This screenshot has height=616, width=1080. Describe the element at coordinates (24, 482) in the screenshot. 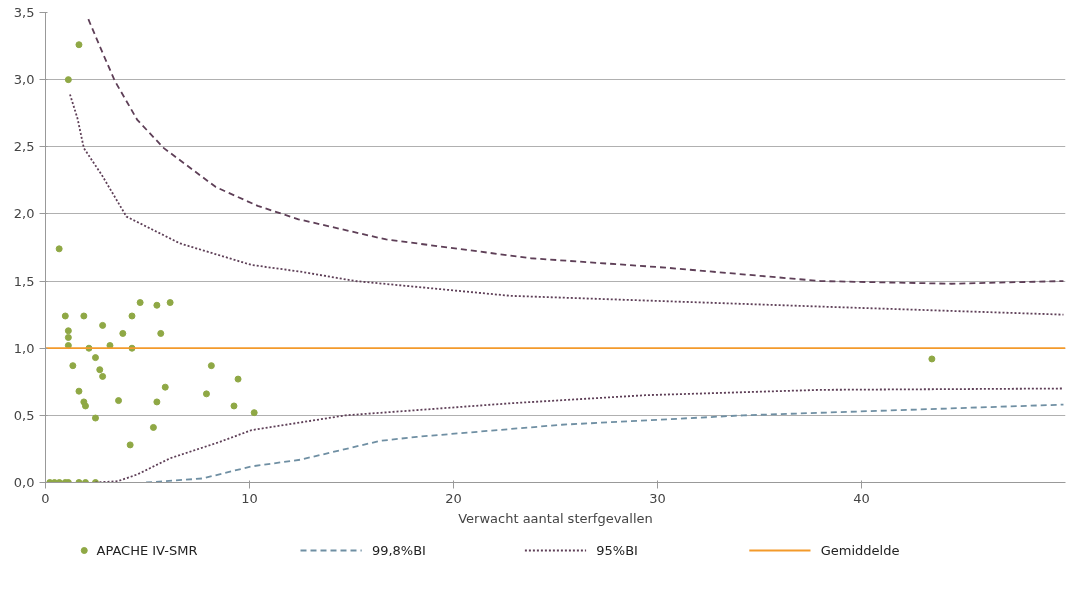

I see `y-tick-label: 0,0` at that location.